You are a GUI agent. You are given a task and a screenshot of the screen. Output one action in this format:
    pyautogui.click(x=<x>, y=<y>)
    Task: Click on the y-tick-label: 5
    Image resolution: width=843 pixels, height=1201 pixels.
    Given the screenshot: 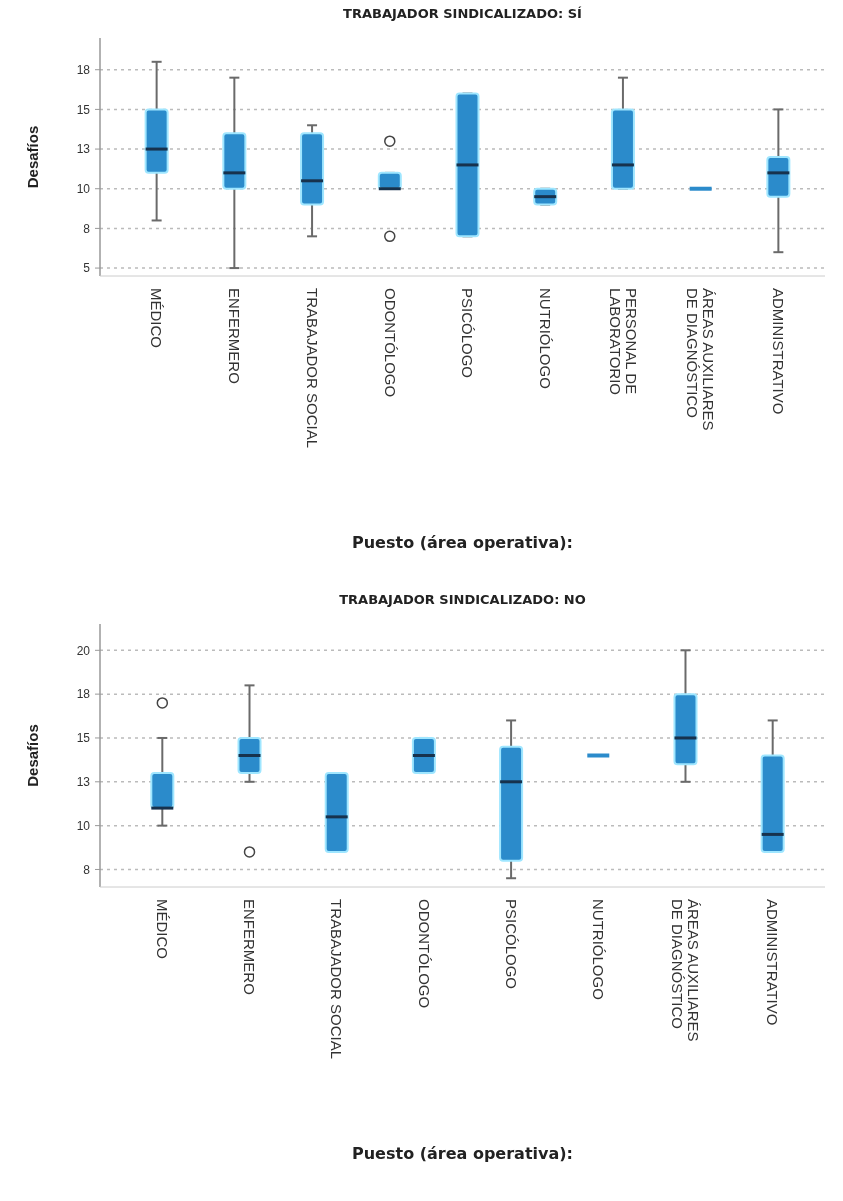 What is the action you would take?
    pyautogui.click(x=87, y=268)
    